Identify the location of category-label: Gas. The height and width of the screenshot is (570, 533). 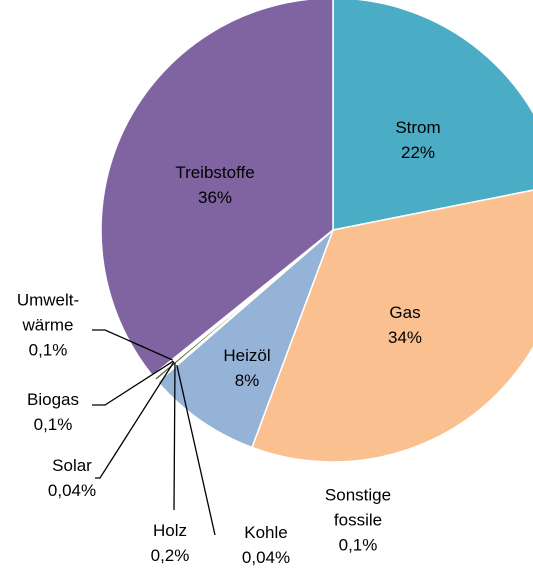
(405, 312).